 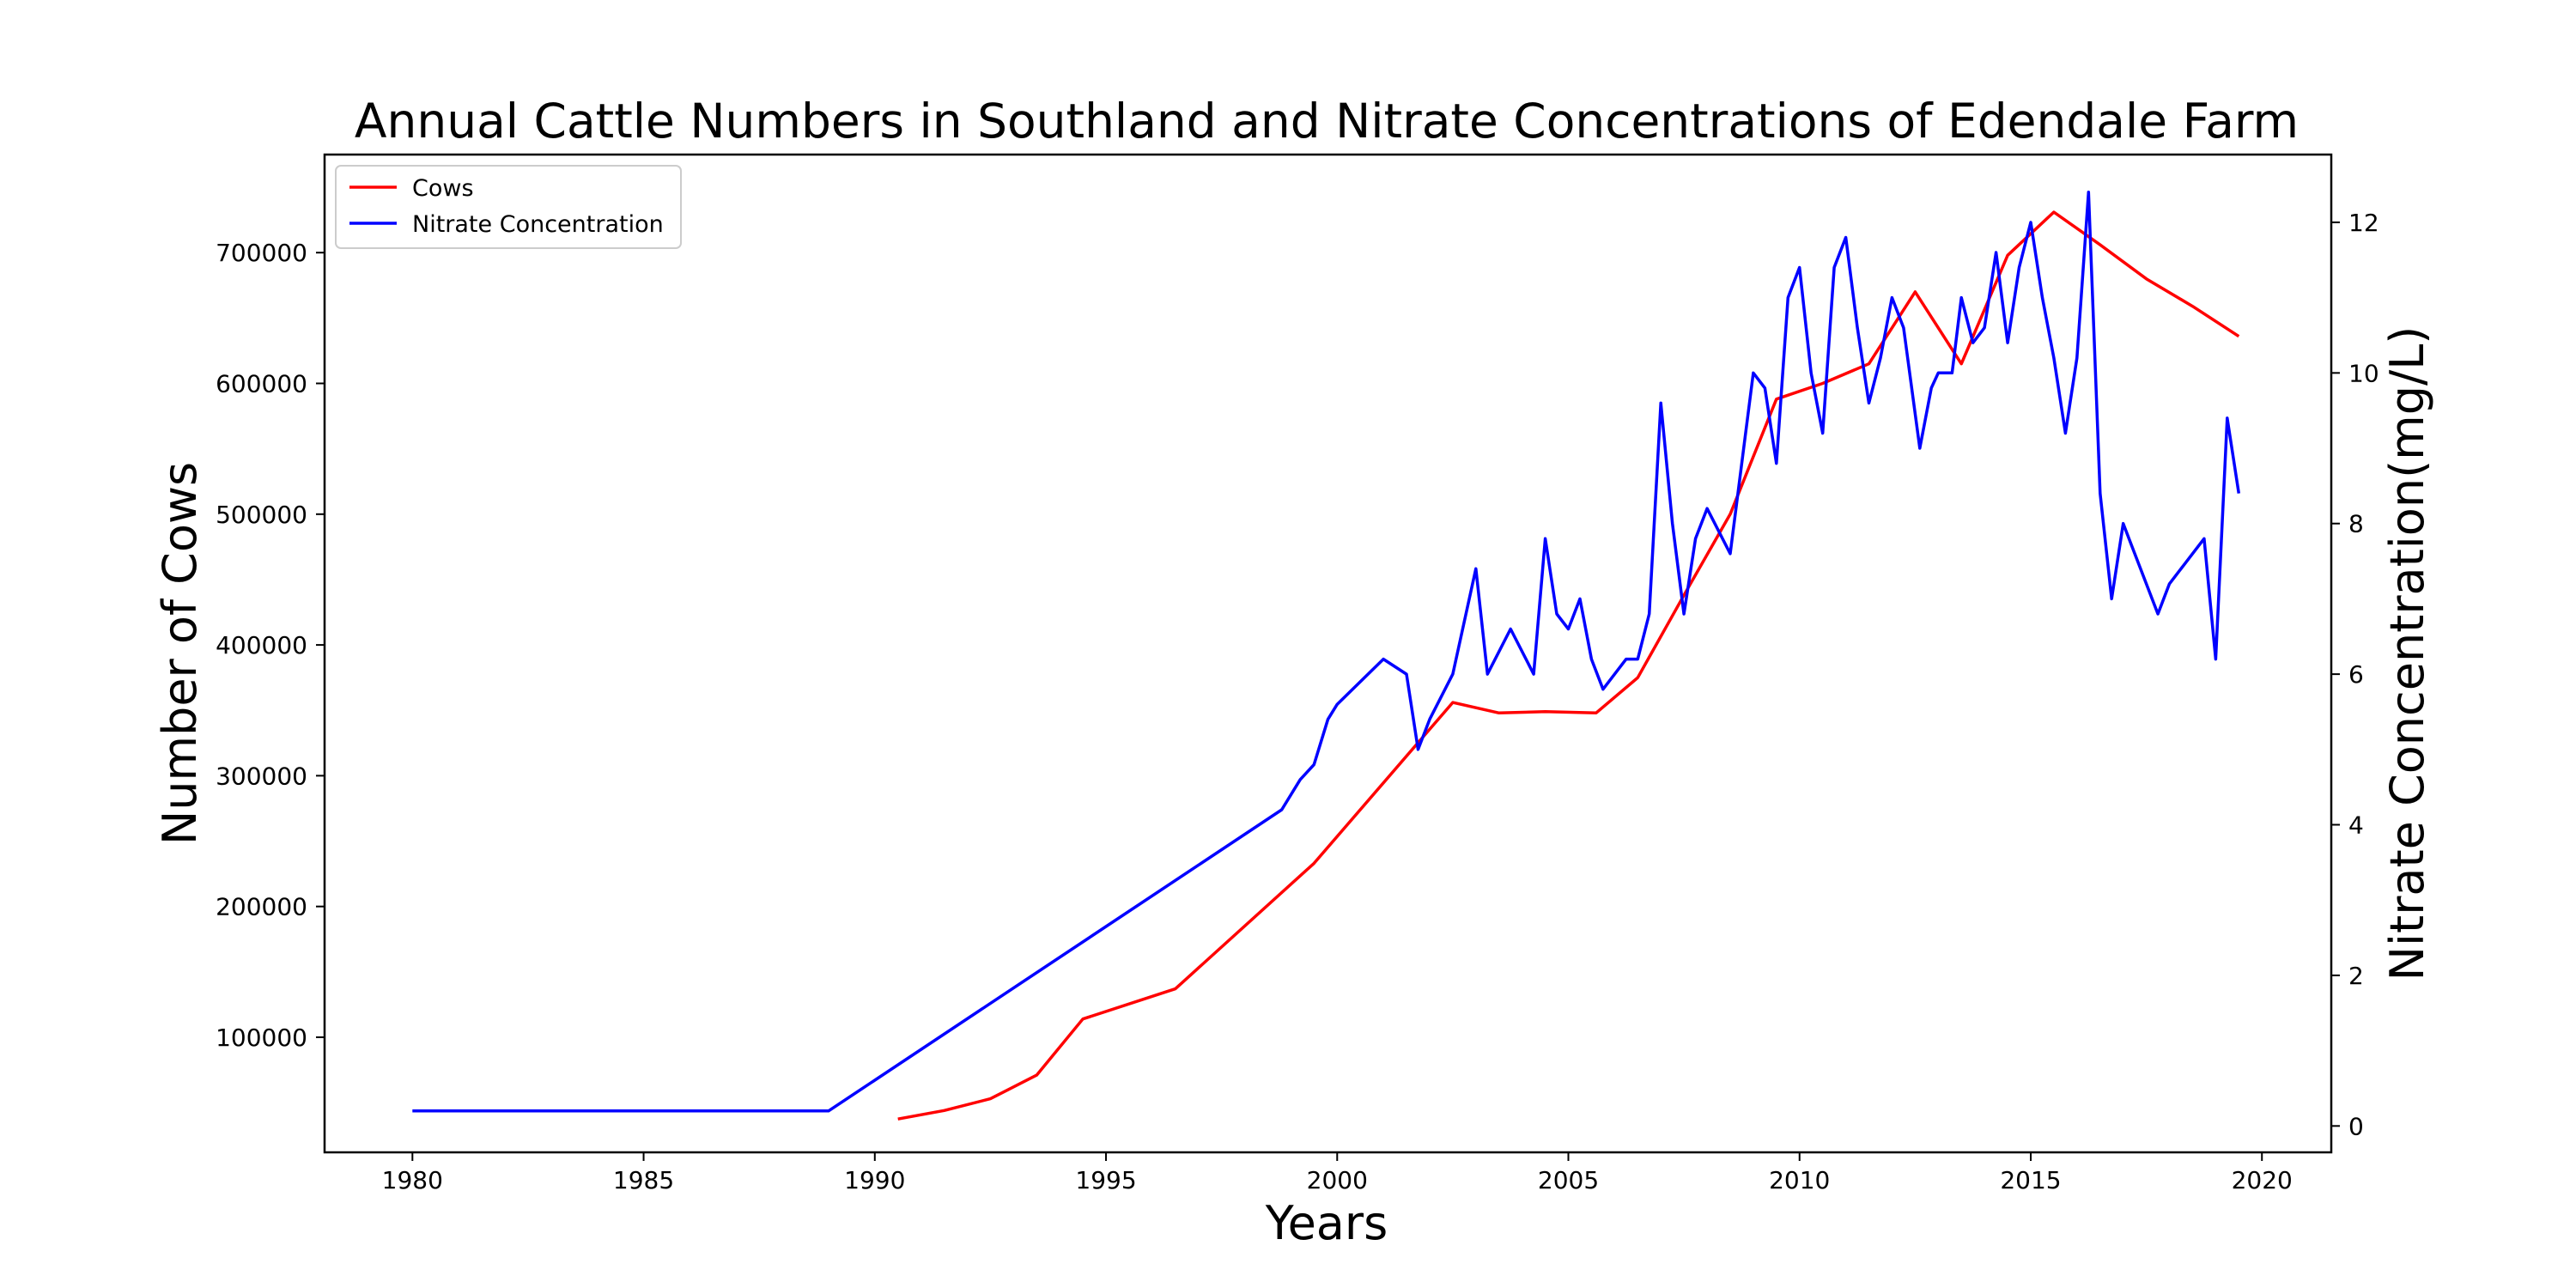 What do you see at coordinates (2356, 825) in the screenshot?
I see `y2-tick-label: 4` at bounding box center [2356, 825].